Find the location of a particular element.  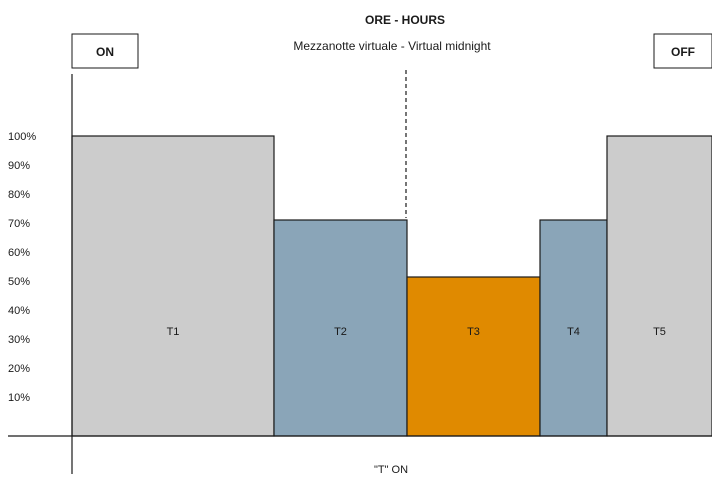

y-tick-label: 70% is located at coordinates (19, 224).